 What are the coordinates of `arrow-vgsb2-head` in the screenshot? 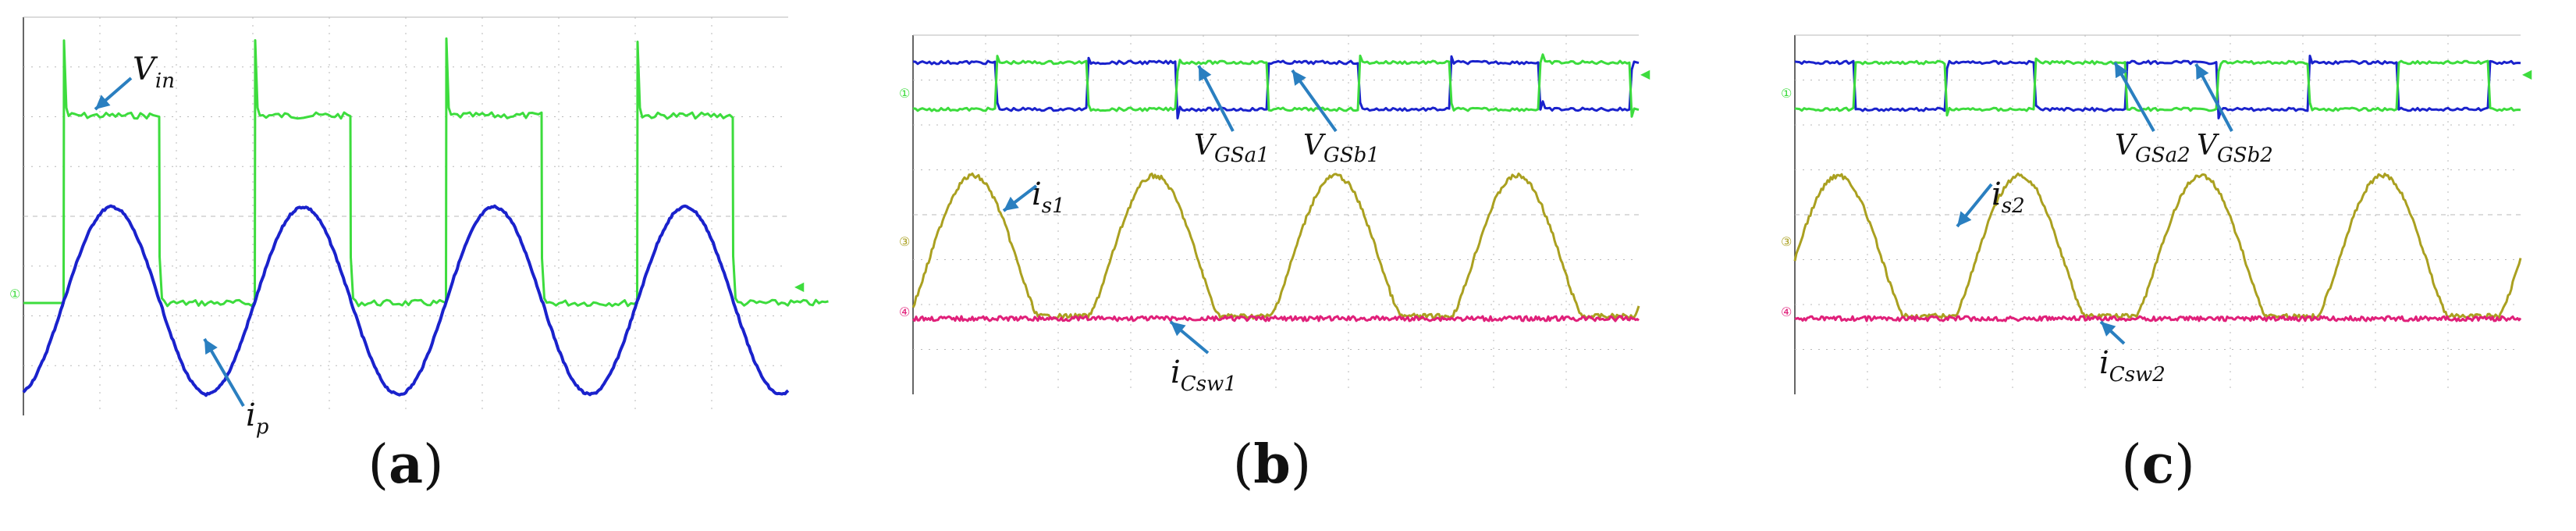 It's located at (2203, 72).